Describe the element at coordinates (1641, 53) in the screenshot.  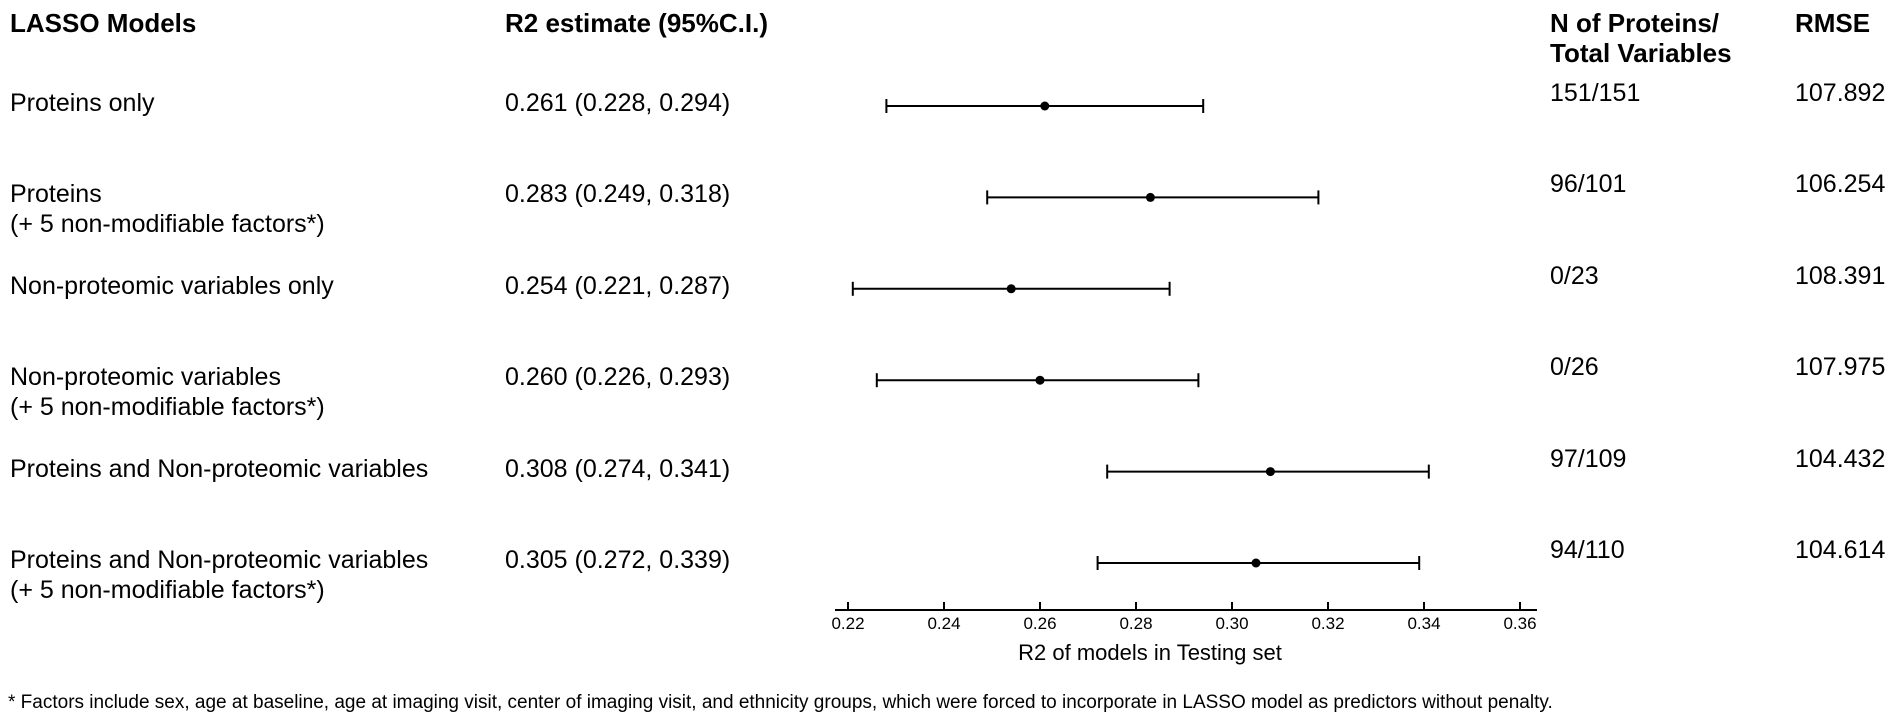
I see `n-proteins-header-line2: Total Variables` at that location.